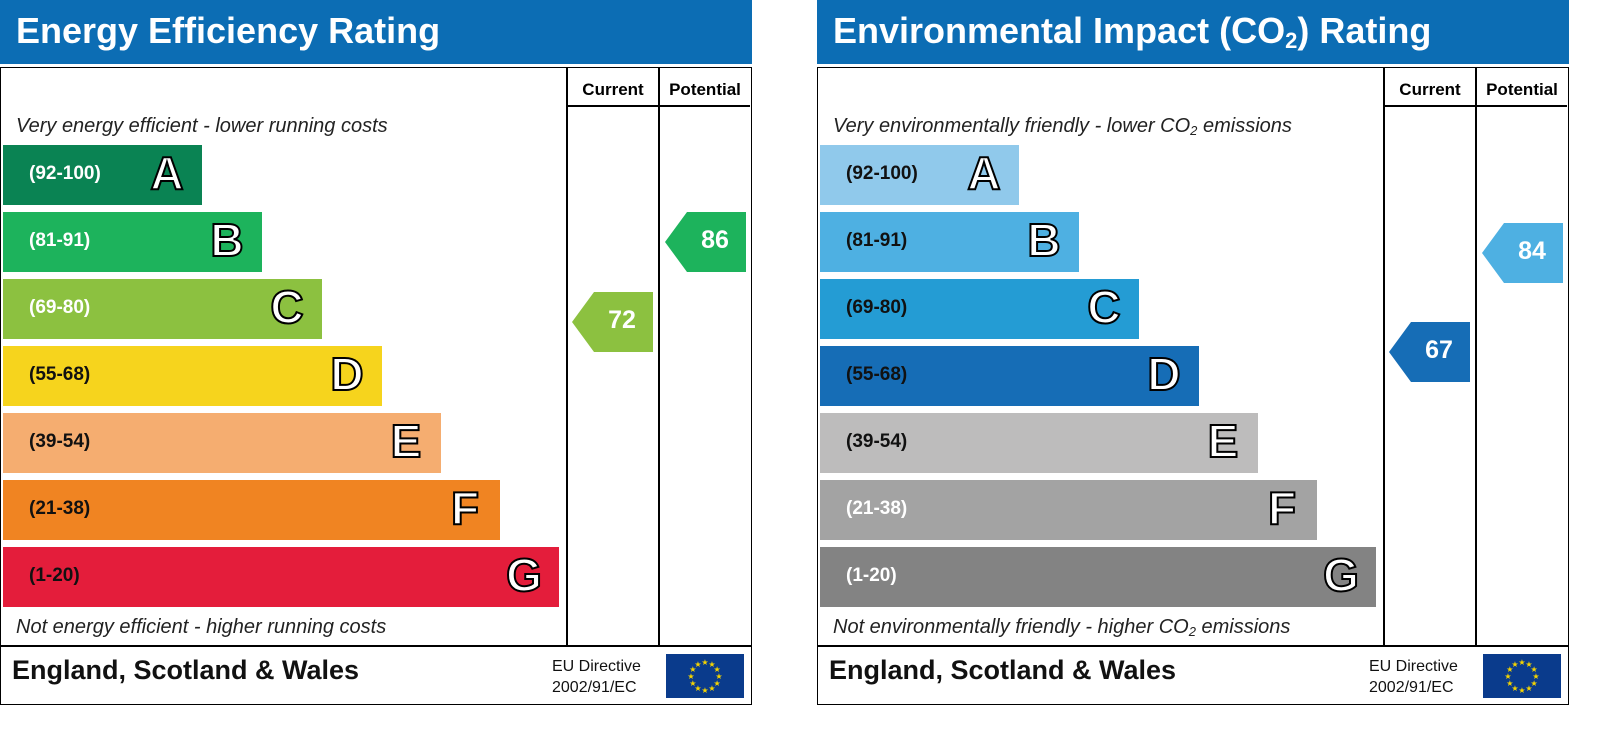 The height and width of the screenshot is (756, 1599). I want to click on band-f: (21-38) F, so click(251, 510).